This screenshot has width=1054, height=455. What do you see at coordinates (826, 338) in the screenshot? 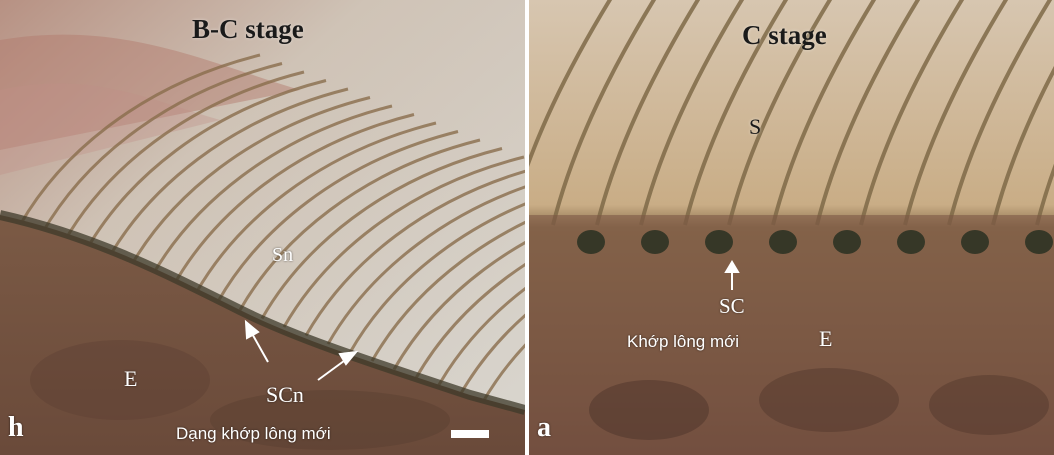
I see `label-e-right: E` at bounding box center [826, 338].